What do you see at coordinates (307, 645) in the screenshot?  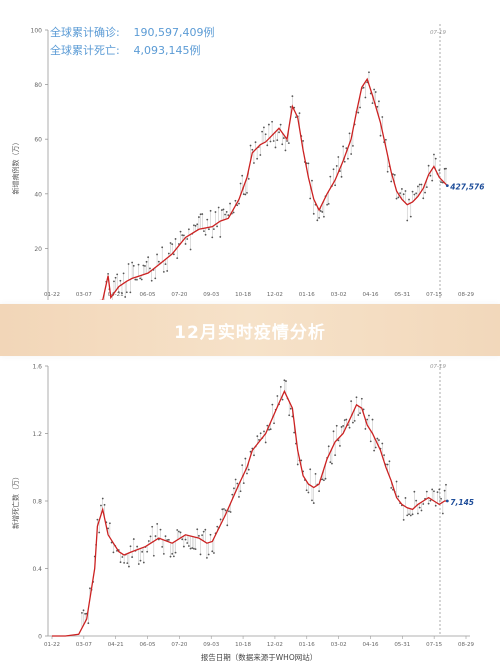 I see `x-tick-label: 01-16` at bounding box center [307, 645].